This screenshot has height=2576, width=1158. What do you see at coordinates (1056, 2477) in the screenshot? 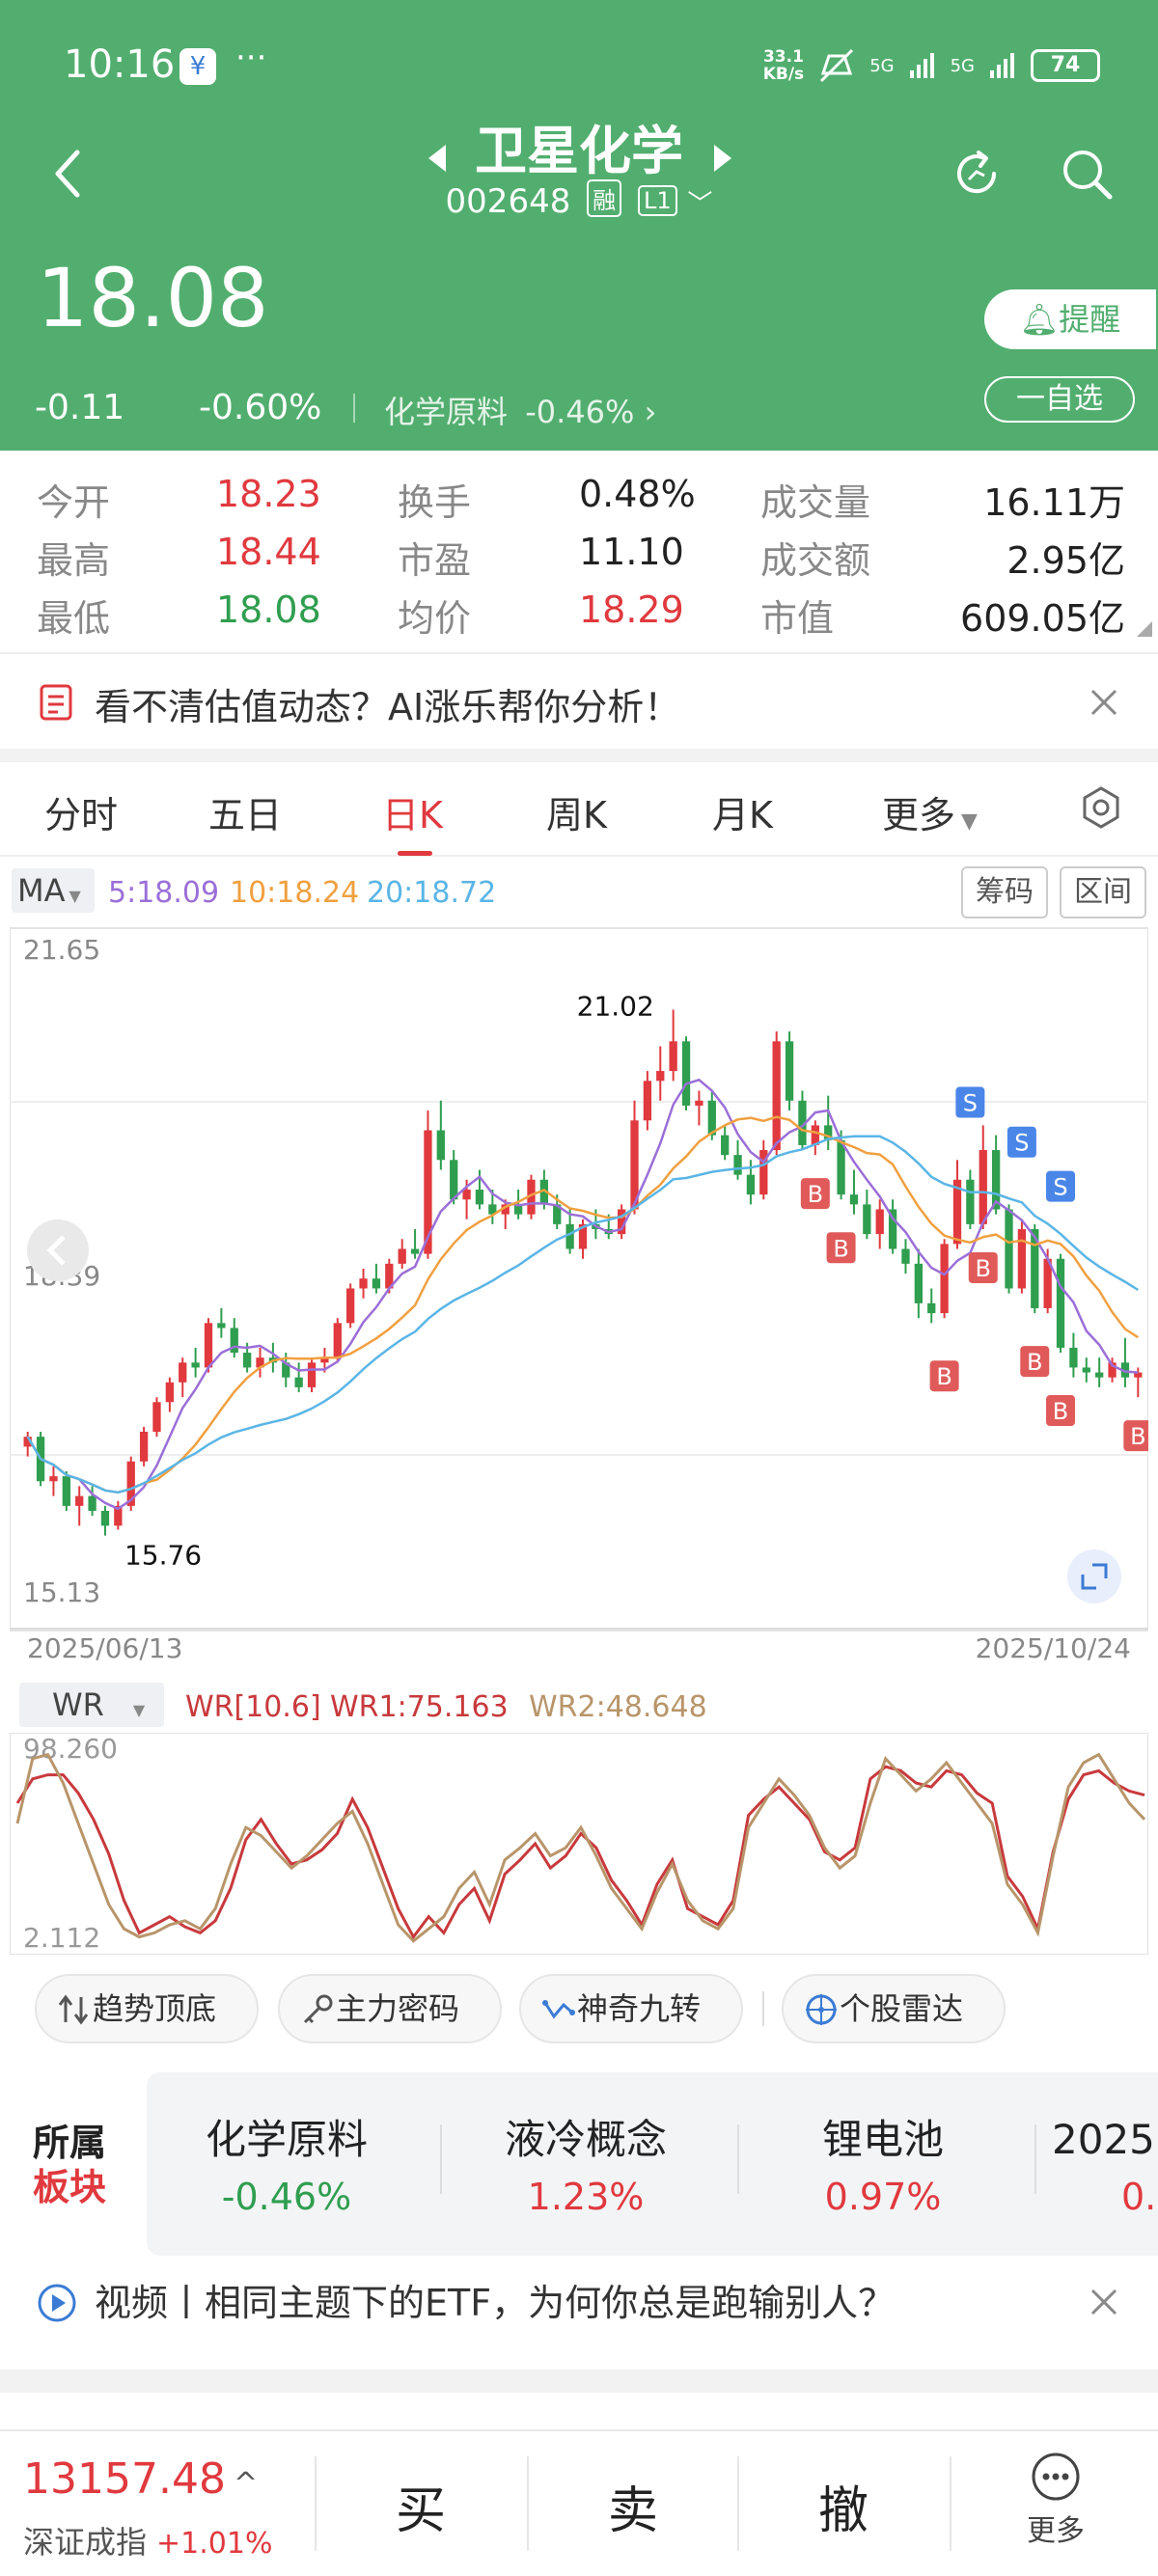
I see `more-dots-icon` at bounding box center [1056, 2477].